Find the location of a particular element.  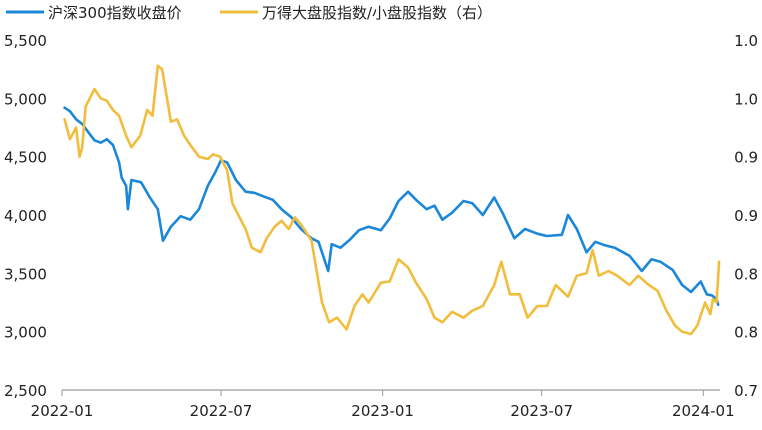

y-right-tick-label: 0.7 is located at coordinates (746, 391).